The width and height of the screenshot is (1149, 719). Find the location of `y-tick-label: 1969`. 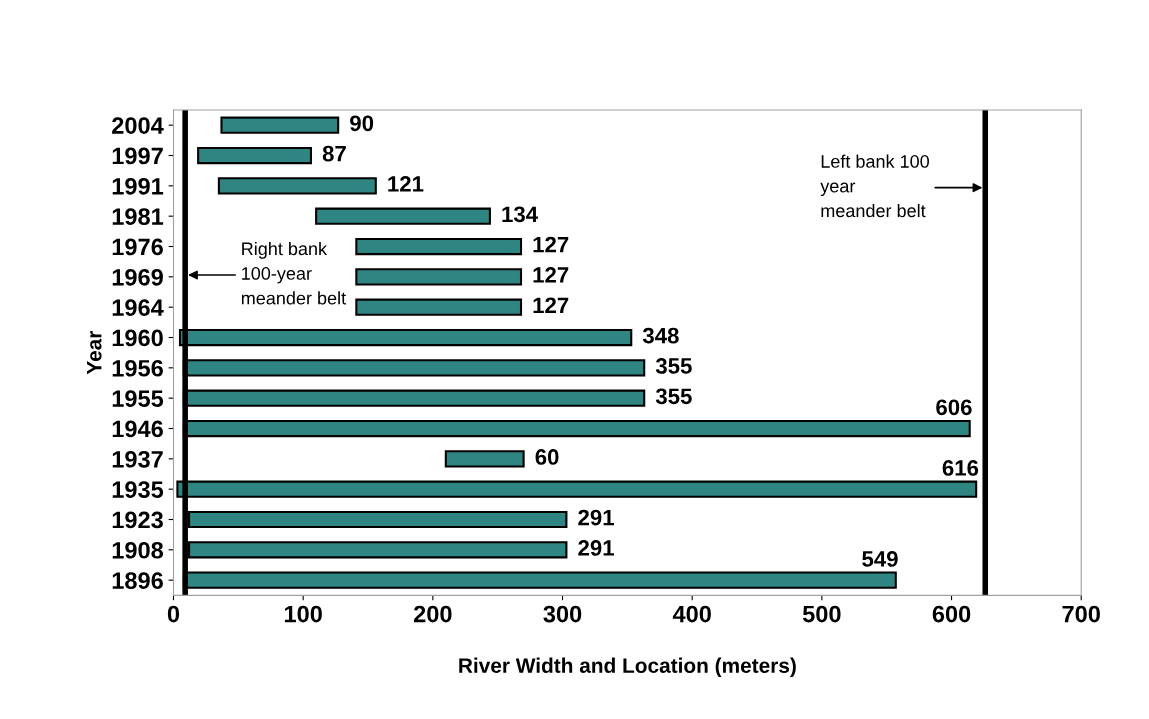

y-tick-label: 1969 is located at coordinates (137, 277).